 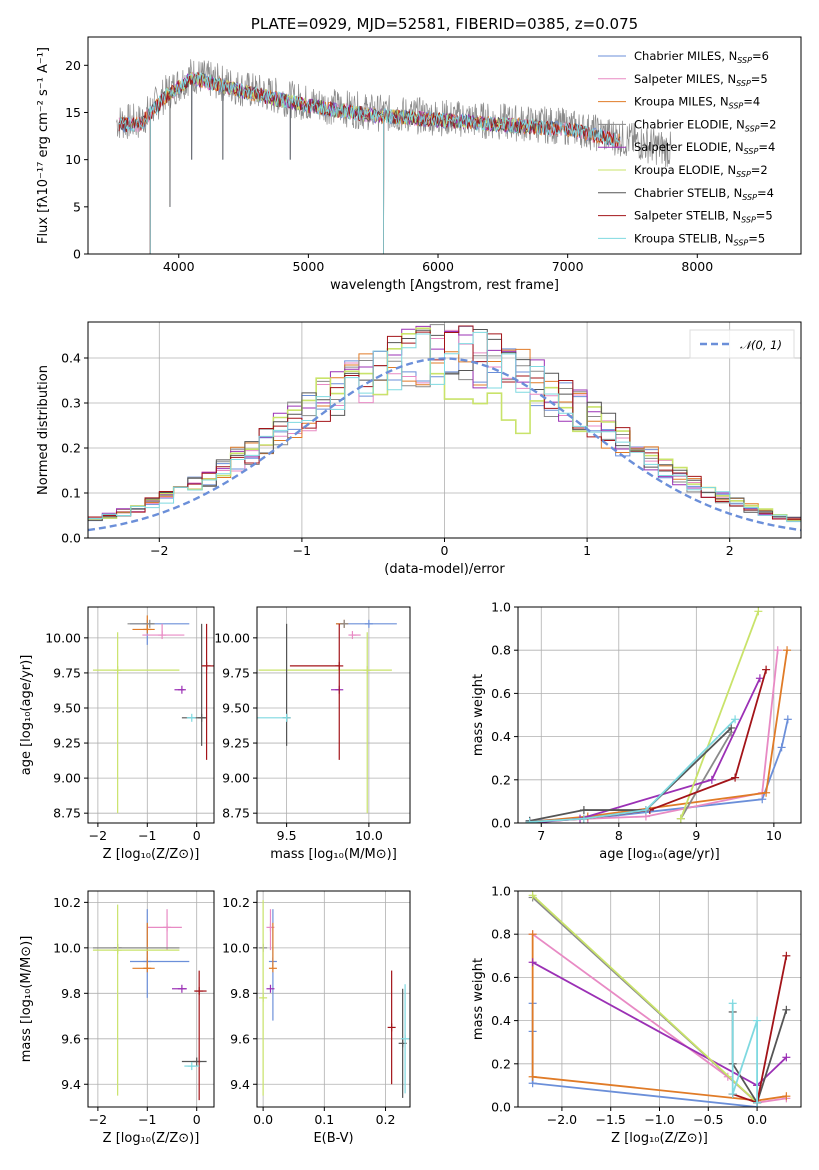 I want to click on errorbar-point-salpeter-elodie, so click(x=180, y=689).